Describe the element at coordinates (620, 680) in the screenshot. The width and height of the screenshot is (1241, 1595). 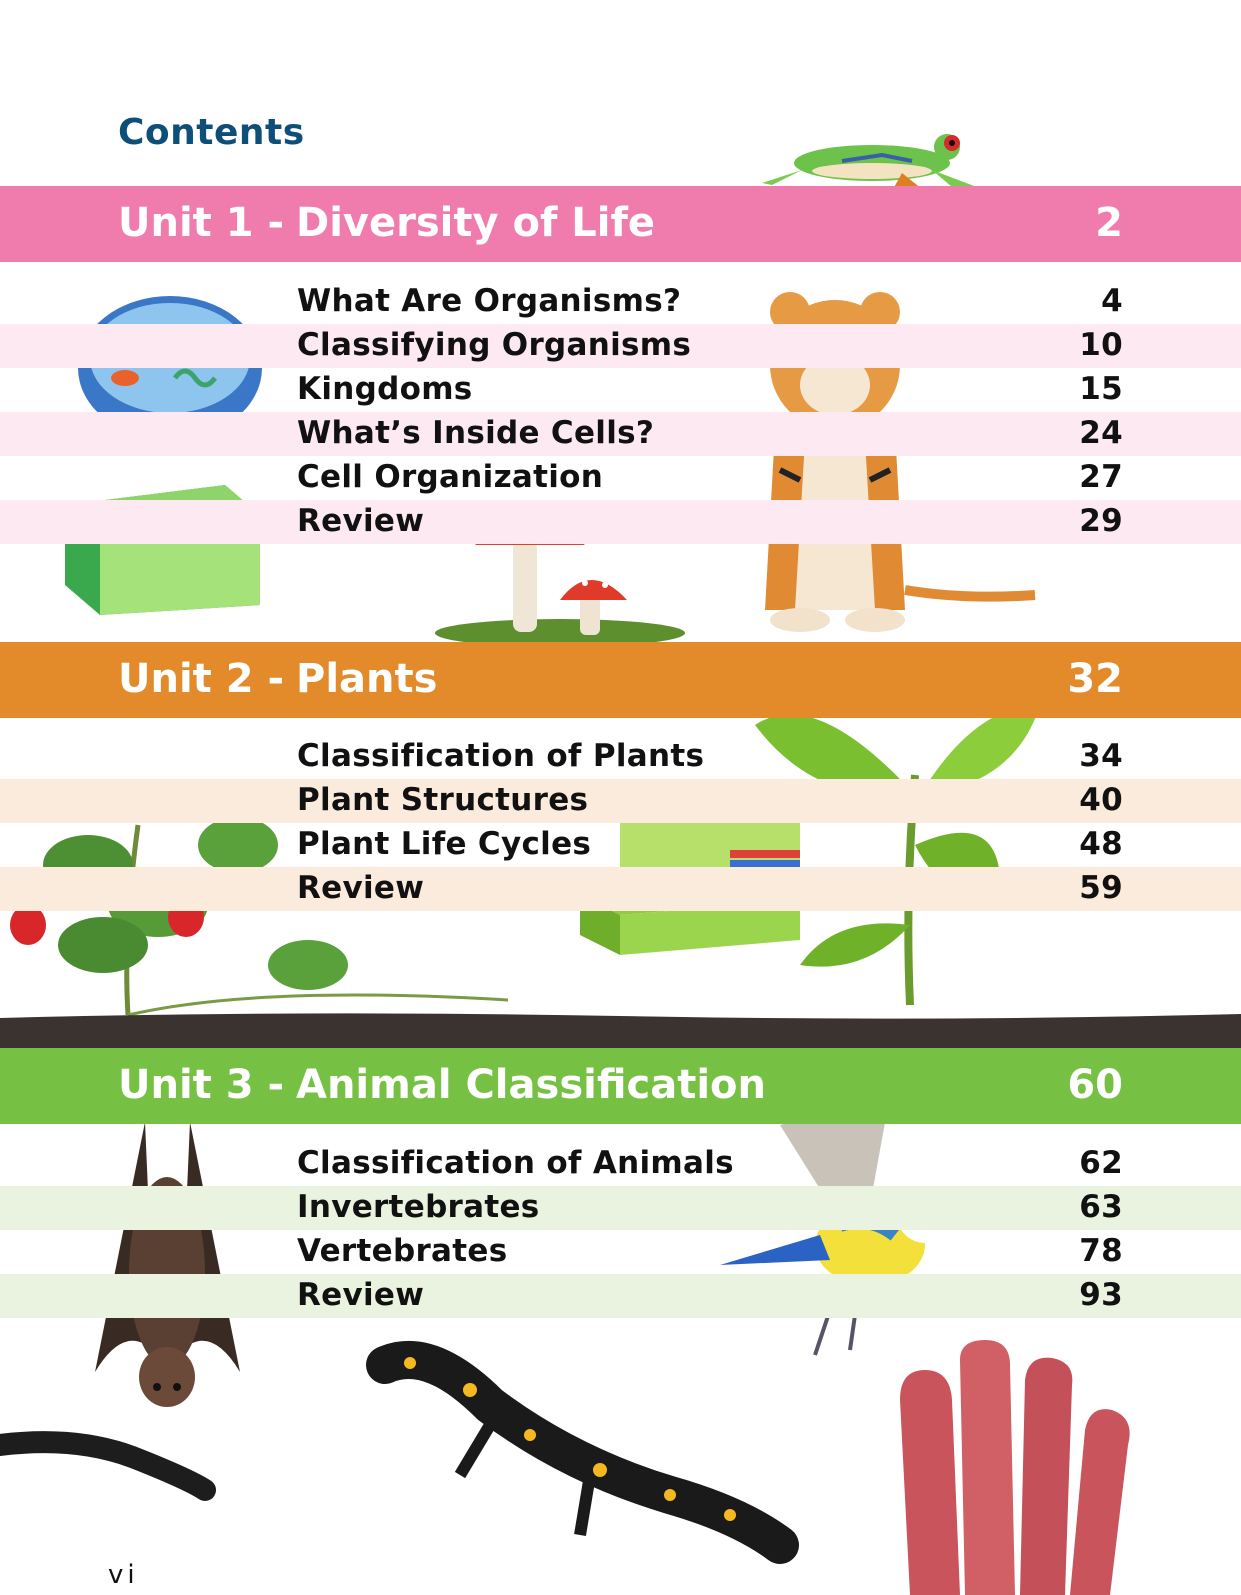
I see `unit-2-header: Unit 2 - Plants 32` at that location.